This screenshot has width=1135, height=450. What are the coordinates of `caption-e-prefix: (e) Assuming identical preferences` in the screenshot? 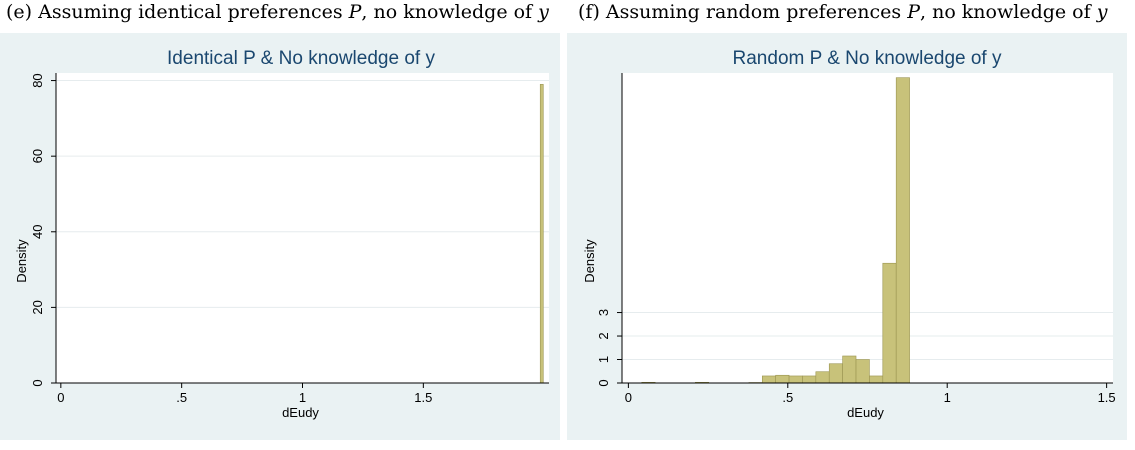 It's located at (177, 12).